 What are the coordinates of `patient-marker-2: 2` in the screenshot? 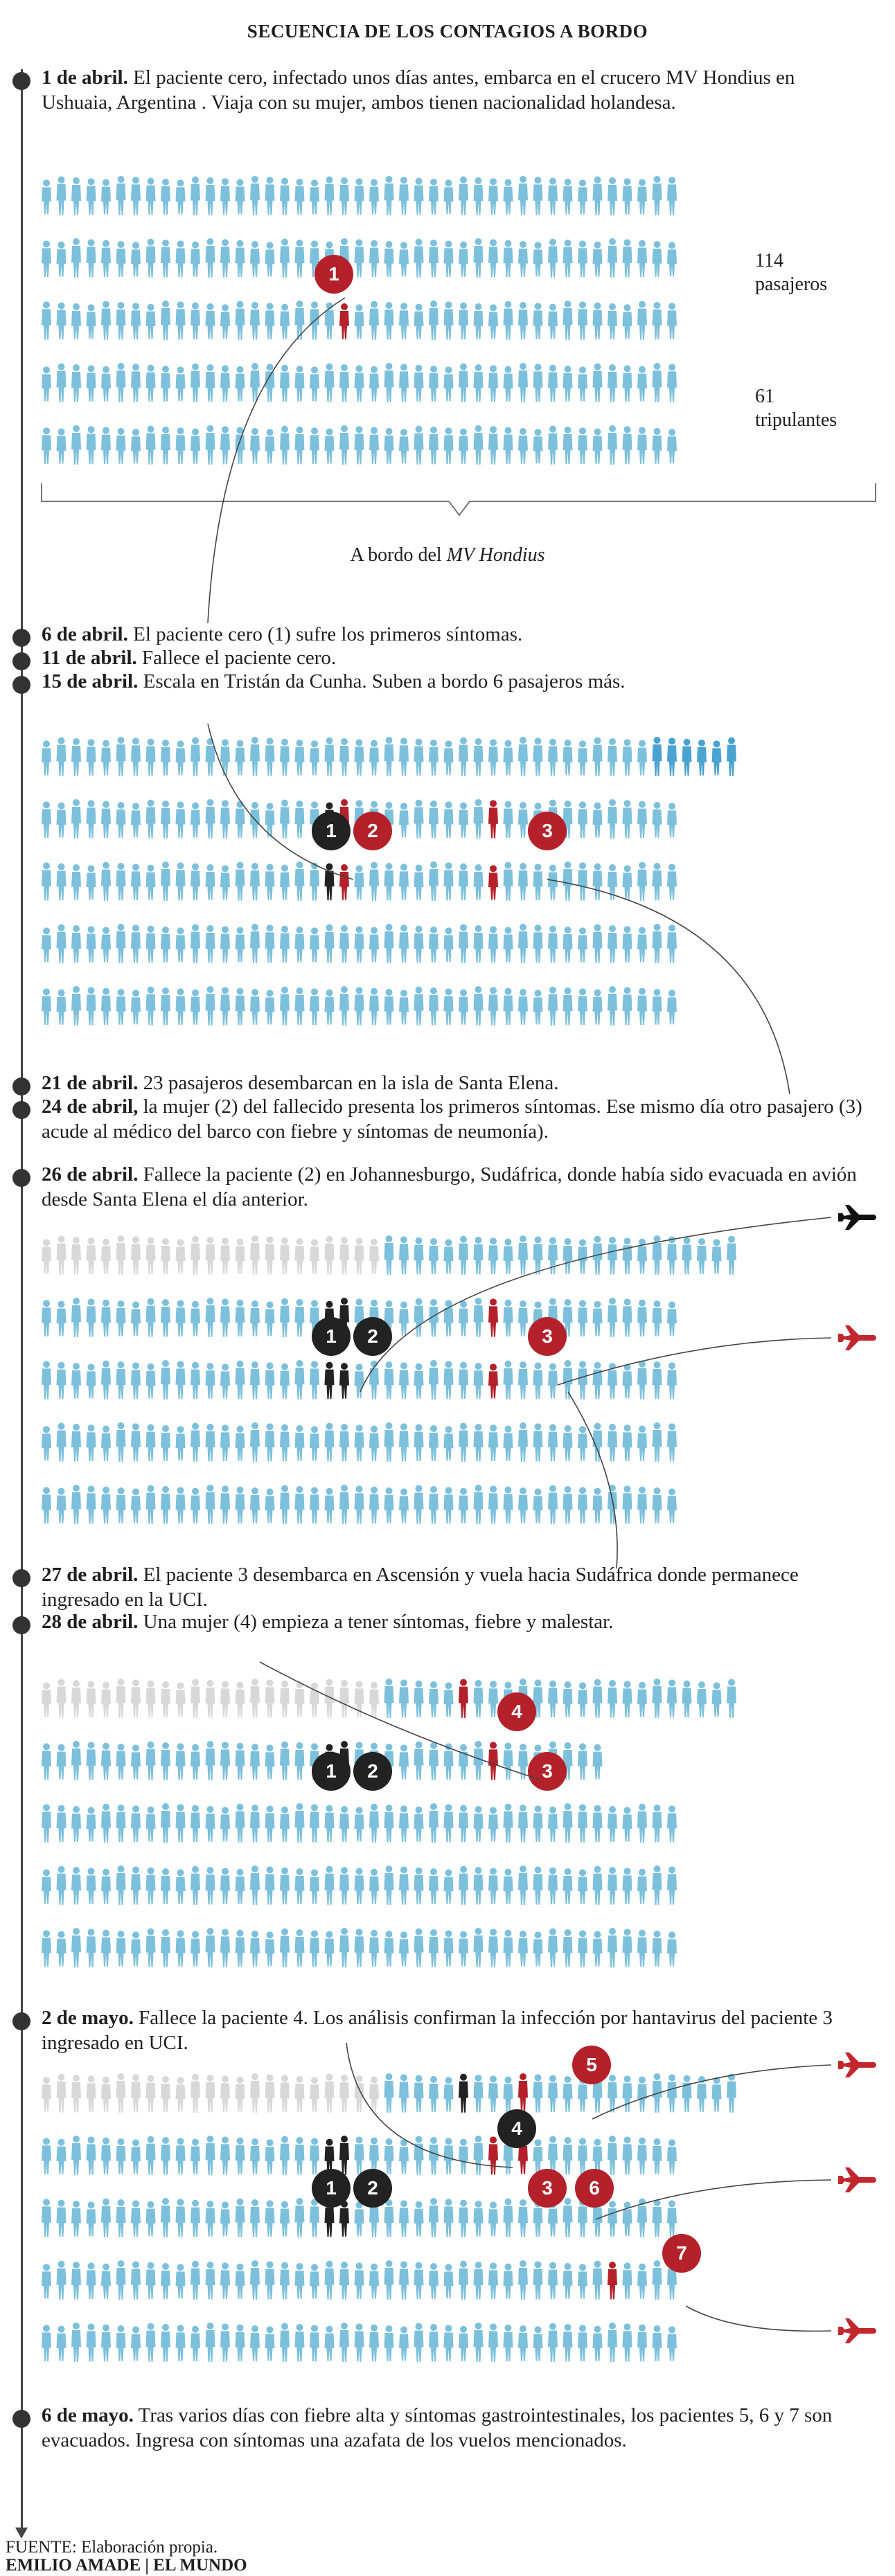 It's located at (372, 2188).